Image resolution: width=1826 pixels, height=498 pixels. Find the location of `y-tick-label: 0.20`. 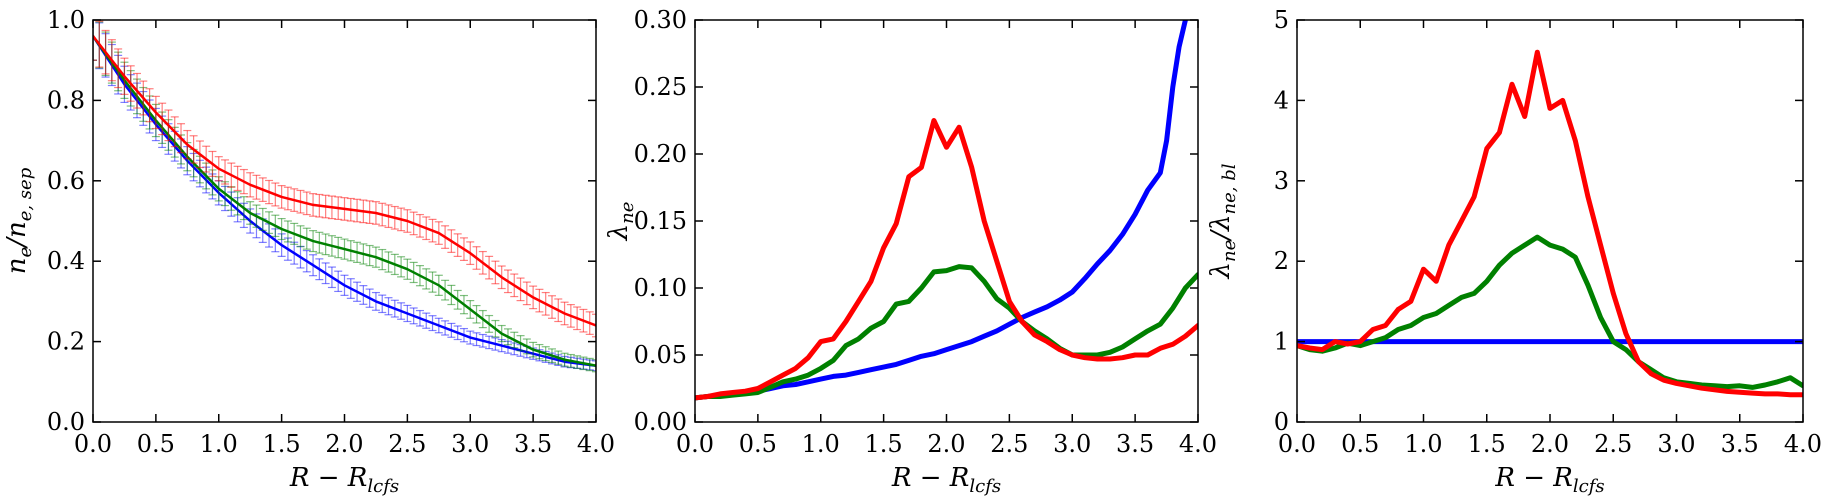

y-tick-label: 0.20 is located at coordinates (660, 154).